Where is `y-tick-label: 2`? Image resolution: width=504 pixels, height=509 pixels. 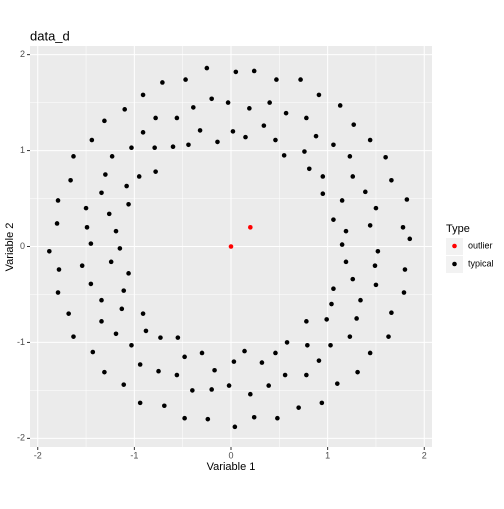
y-tick-label: 2 is located at coordinates (22, 54).